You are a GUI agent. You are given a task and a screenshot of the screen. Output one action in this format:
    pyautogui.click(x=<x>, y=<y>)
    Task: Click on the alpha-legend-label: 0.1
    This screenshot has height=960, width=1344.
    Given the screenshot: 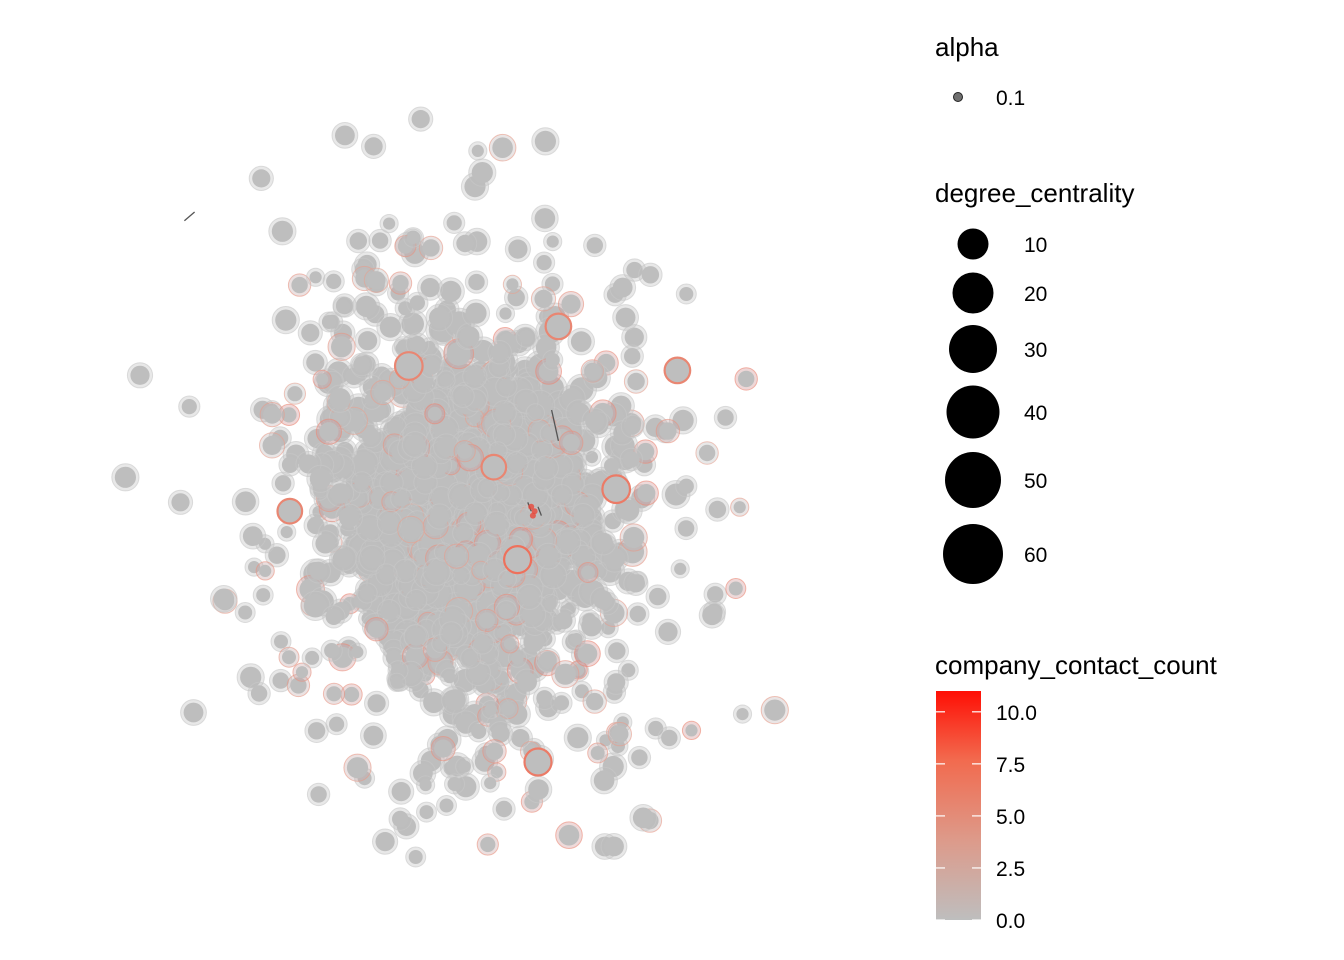 What is the action you would take?
    pyautogui.click(x=1010, y=98)
    